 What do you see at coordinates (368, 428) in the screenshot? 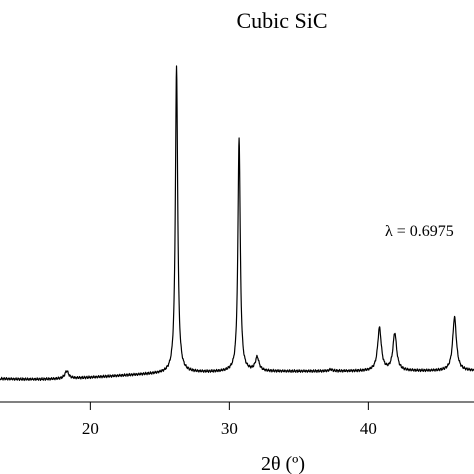
I see `x-tick-label: 40` at bounding box center [368, 428].